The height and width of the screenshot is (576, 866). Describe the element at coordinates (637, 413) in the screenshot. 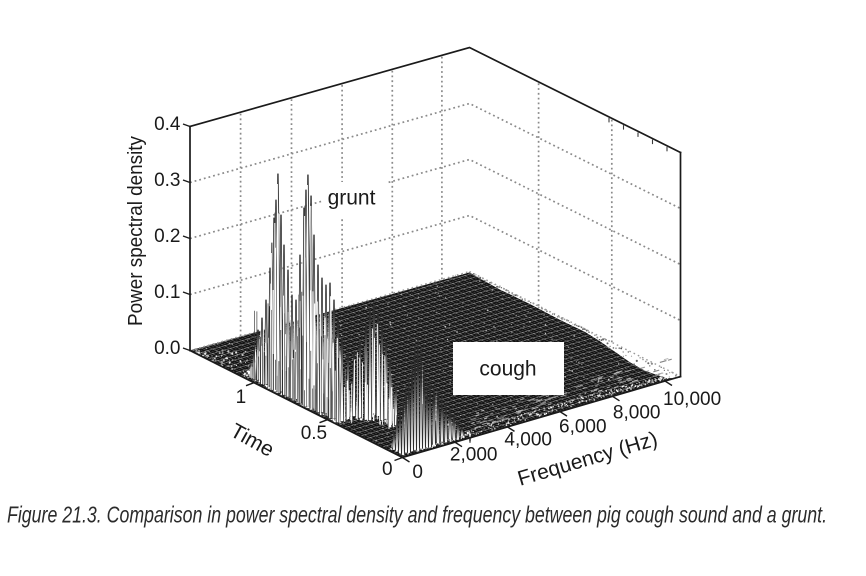

I see `svg-text: 8,000` at that location.